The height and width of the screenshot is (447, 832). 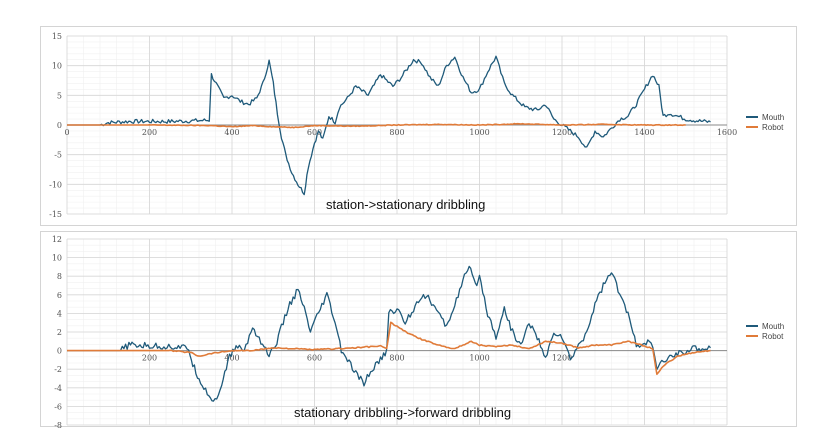 What do you see at coordinates (773, 127) in the screenshot?
I see `chart-1-legend-label: Robot` at bounding box center [773, 127].